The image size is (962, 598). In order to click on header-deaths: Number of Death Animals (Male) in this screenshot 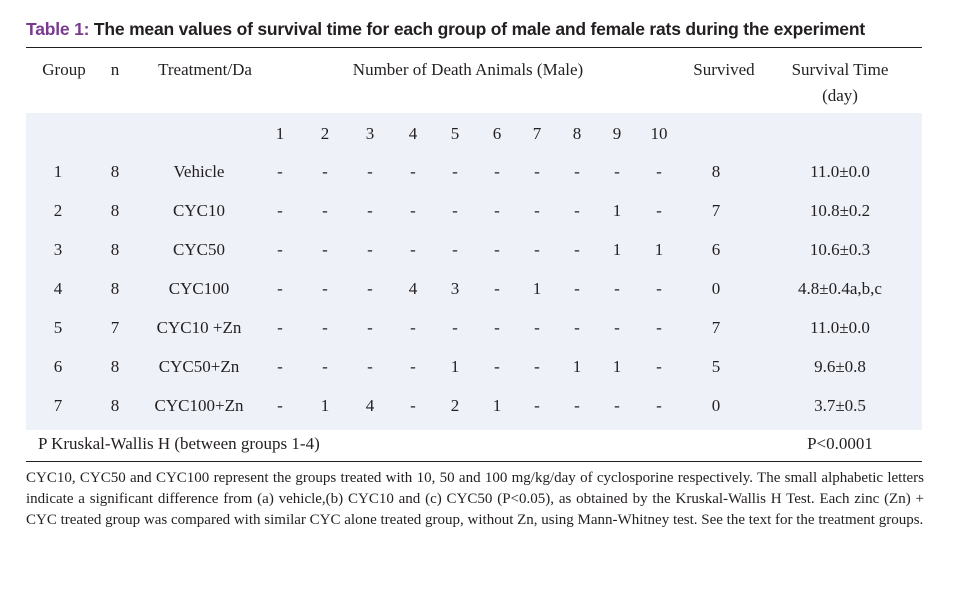, I will do `click(468, 69)`.